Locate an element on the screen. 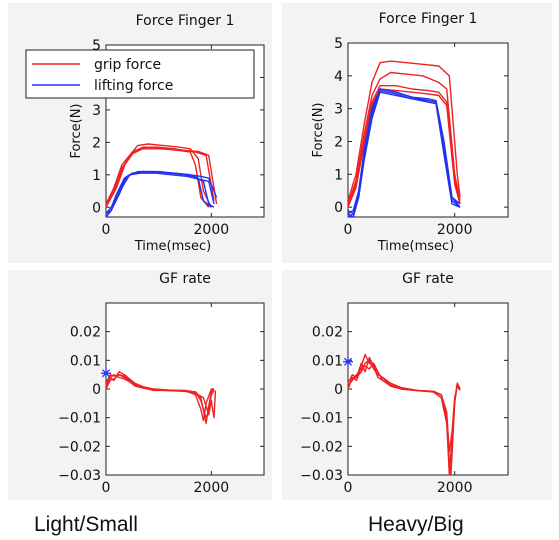 The width and height of the screenshot is (559, 540). legend: grip force lifting force is located at coordinates (140, 74).